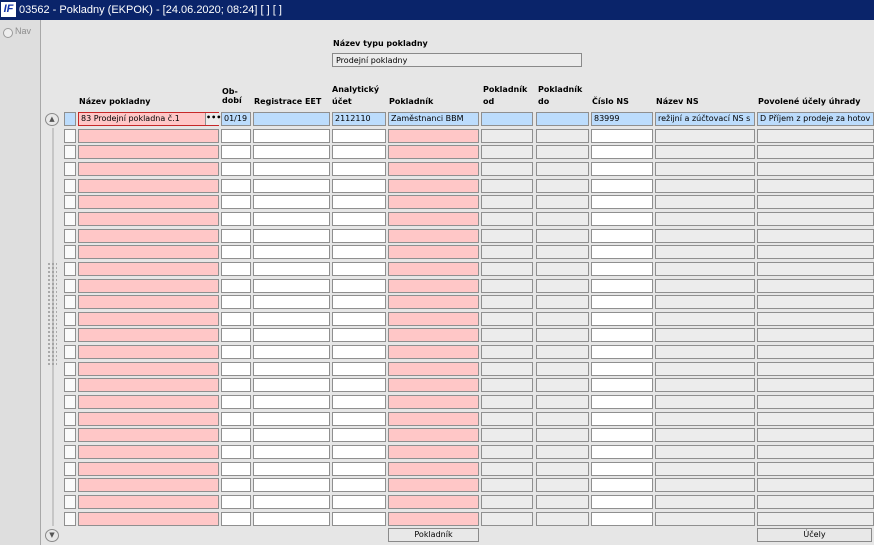  I want to click on ns-number-field: 83999, so click(622, 119).